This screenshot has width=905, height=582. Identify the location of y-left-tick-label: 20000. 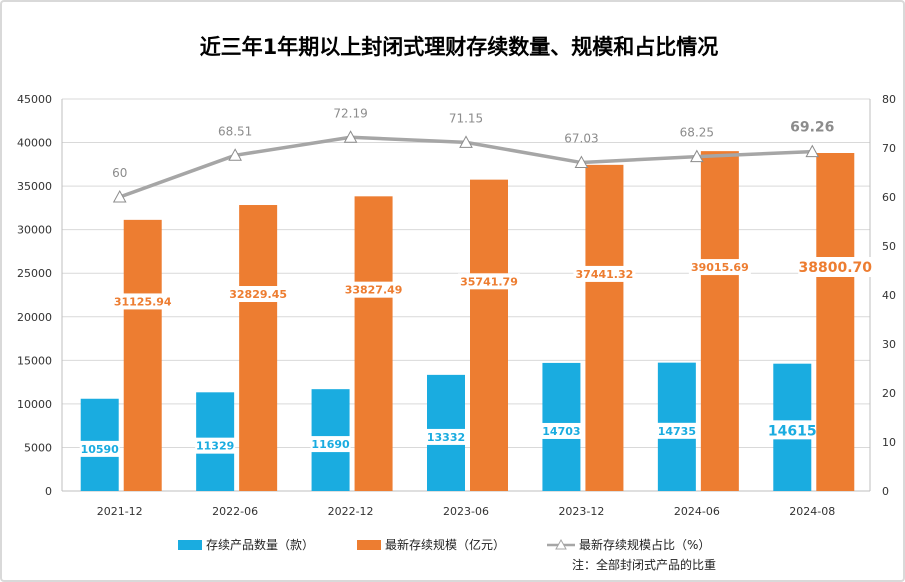
(34, 317).